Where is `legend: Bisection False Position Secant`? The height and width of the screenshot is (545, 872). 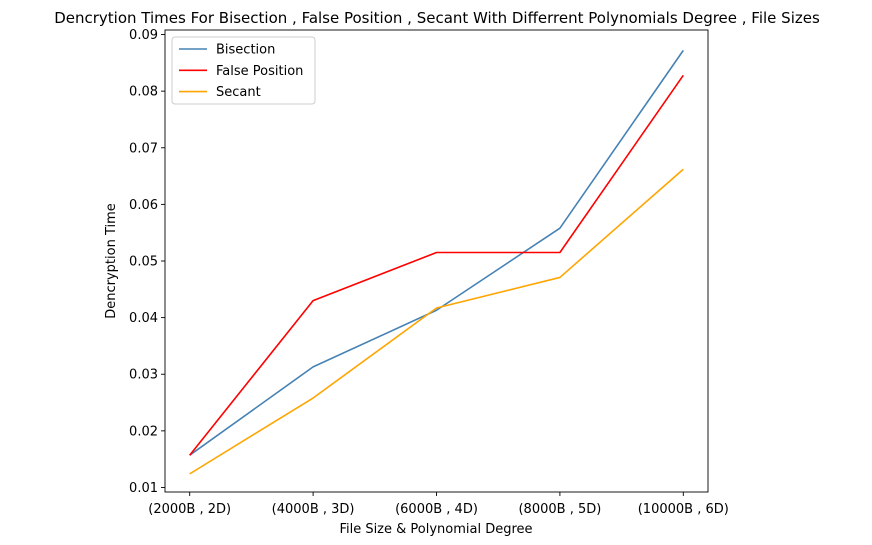
legend: Bisection False Position Secant is located at coordinates (243, 70).